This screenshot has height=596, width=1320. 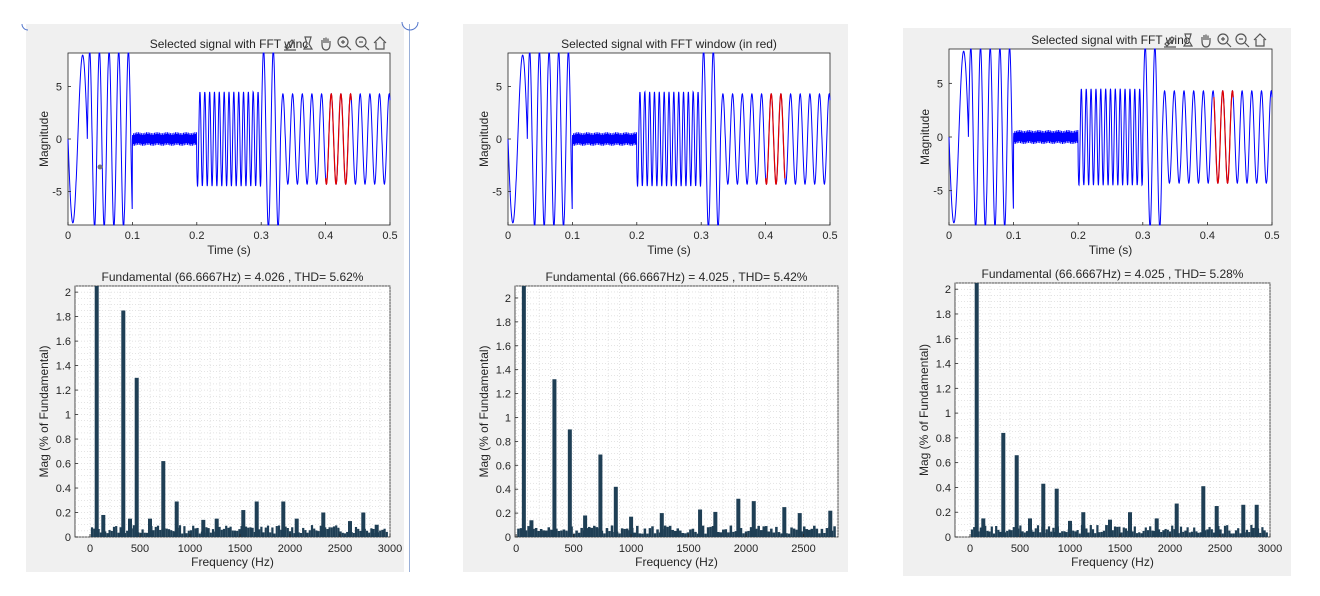 What do you see at coordinates (499, 140) in the screenshot?
I see `time-ytick-label: 0` at bounding box center [499, 140].